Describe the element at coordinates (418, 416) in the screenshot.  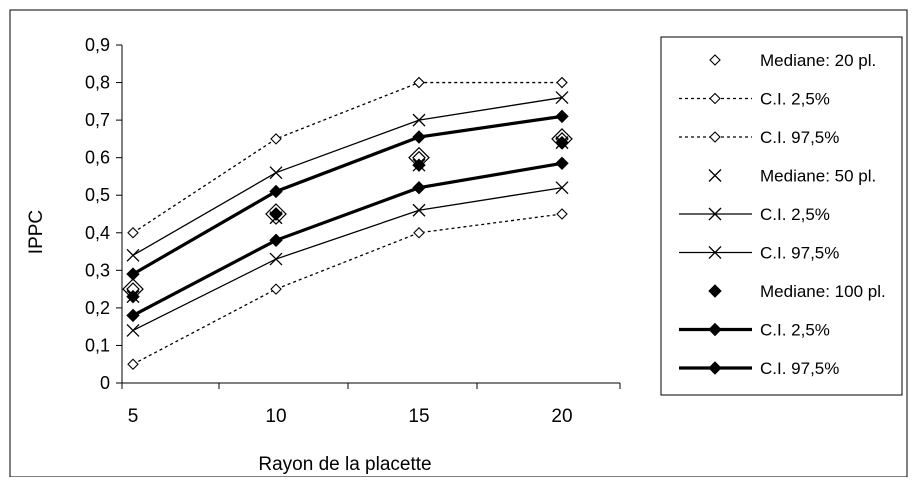
I see `x-tick-label: 15` at that location.